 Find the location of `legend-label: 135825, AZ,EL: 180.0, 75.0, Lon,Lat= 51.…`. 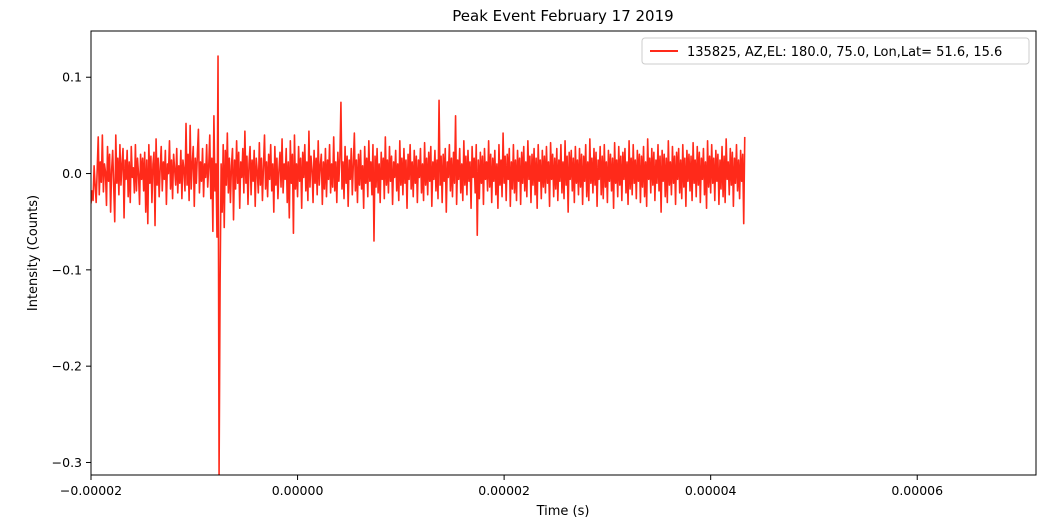

legend-label: 135825, AZ,EL: 180.0, 75.0, Lon,Lat= 51.… is located at coordinates (844, 52).